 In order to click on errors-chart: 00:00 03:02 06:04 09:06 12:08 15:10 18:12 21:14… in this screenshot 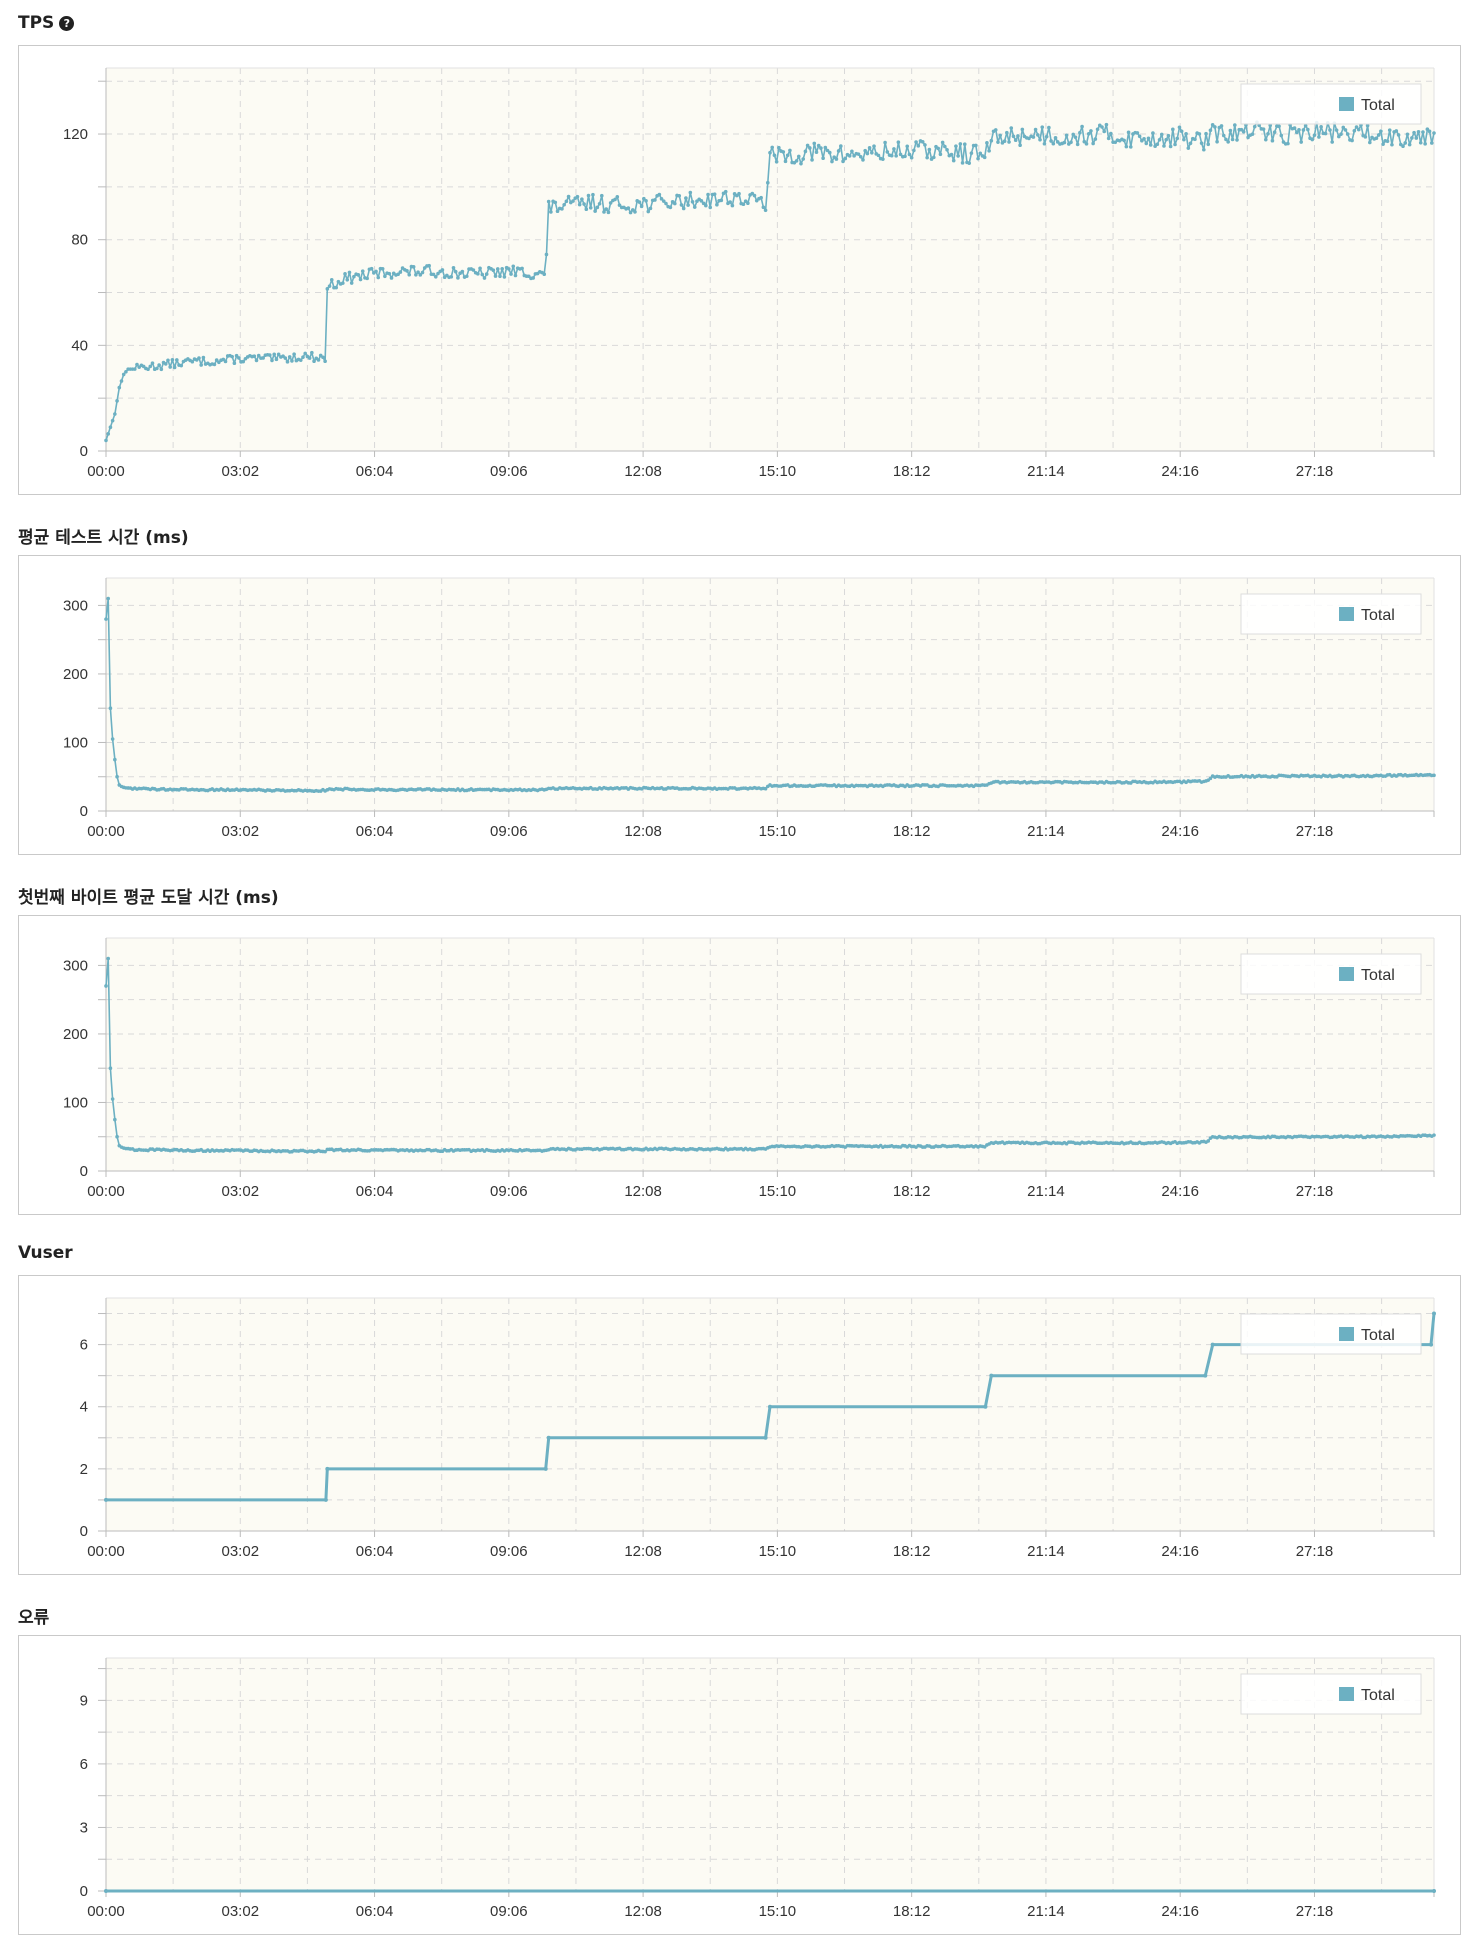, I will do `click(758, 1788)`.